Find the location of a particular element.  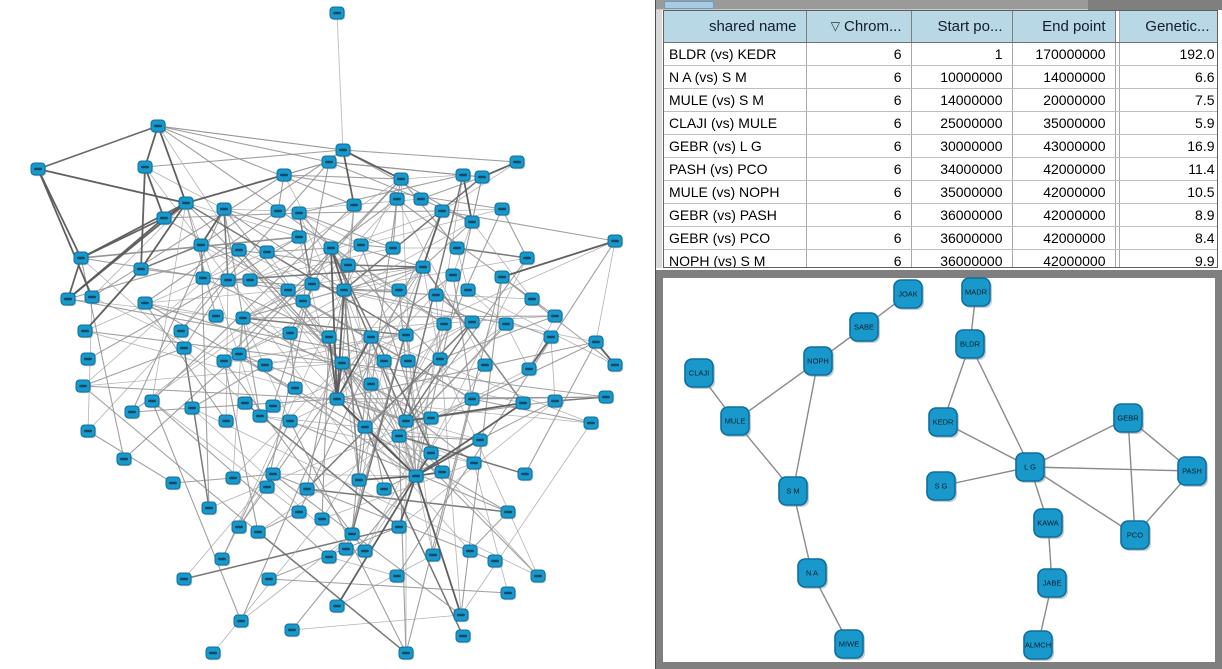

network-node-CLAJI: CLAJI is located at coordinates (699, 373).